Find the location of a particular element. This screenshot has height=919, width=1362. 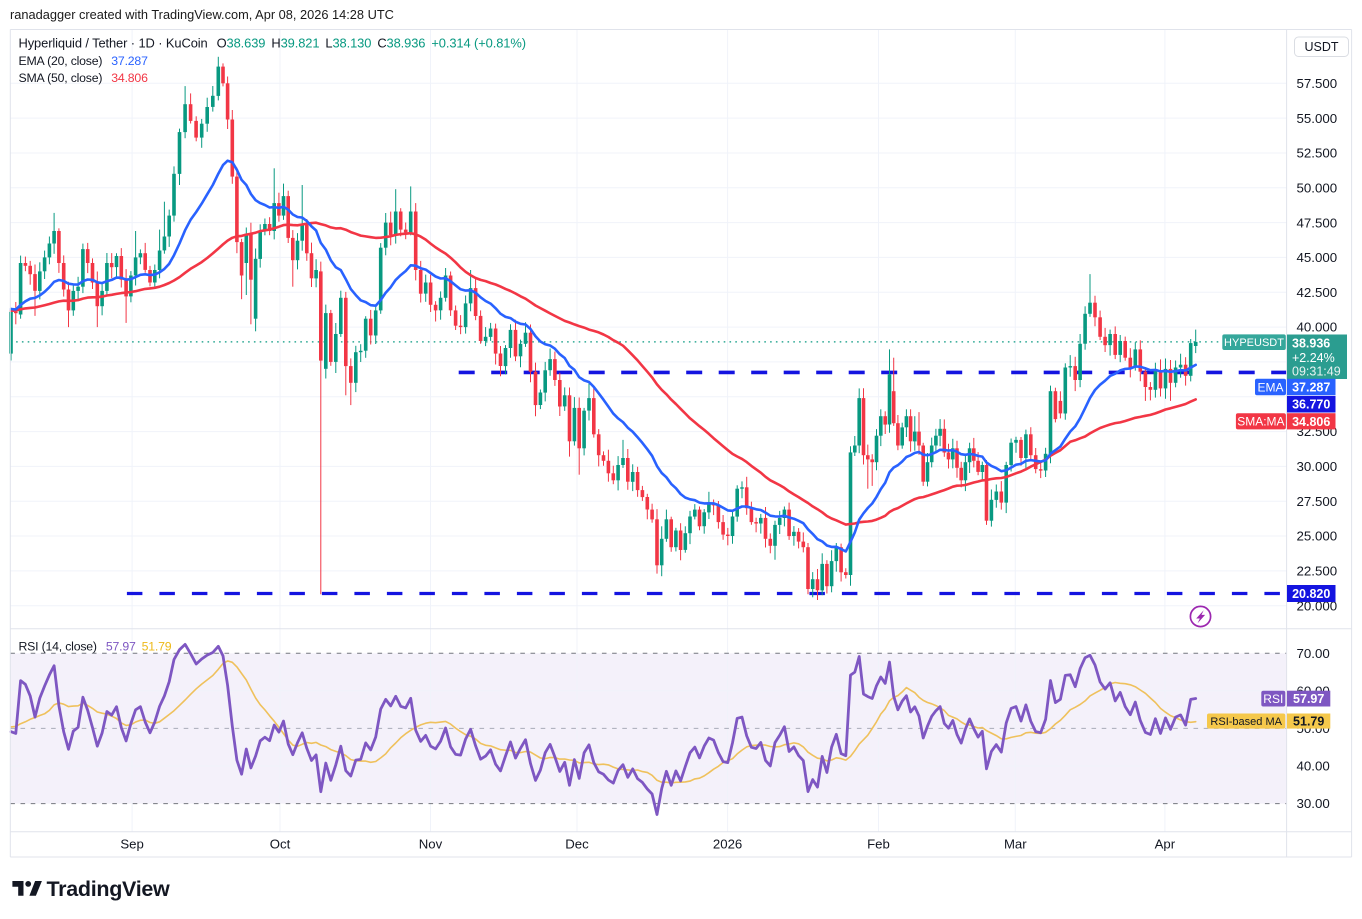

svg-text: 25.000 is located at coordinates (1317, 536).